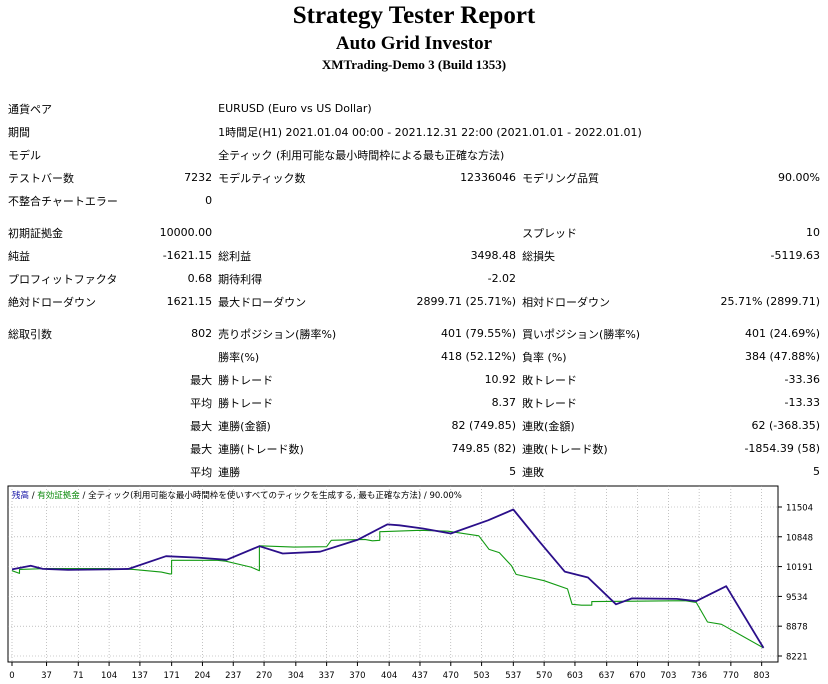  Describe the element at coordinates (417, 356) in the screenshot. I see `rate-row: 勝率(%) 418 (52.12%) 負率 (%) 384 (47.88%)` at that location.